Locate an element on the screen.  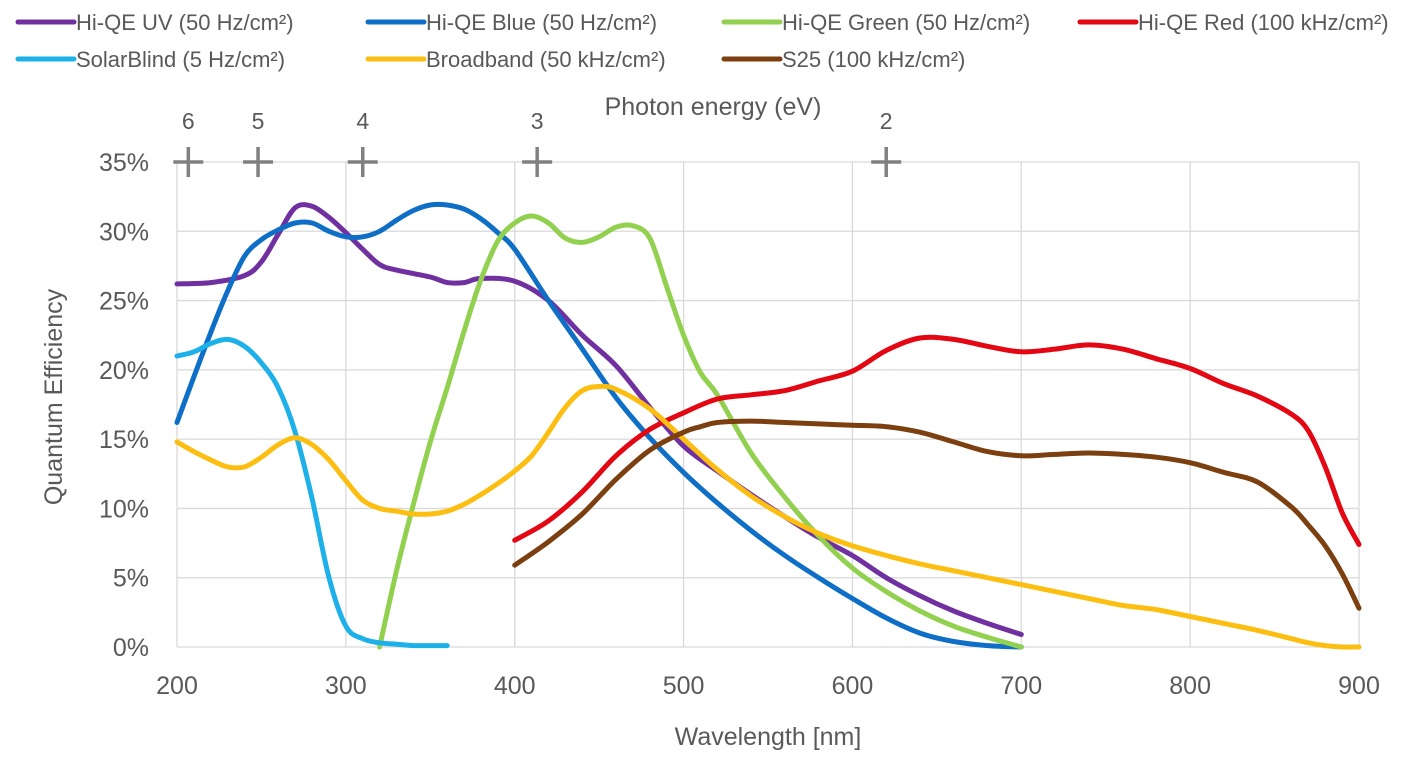
y-tick-label: 30% is located at coordinates (124, 232).